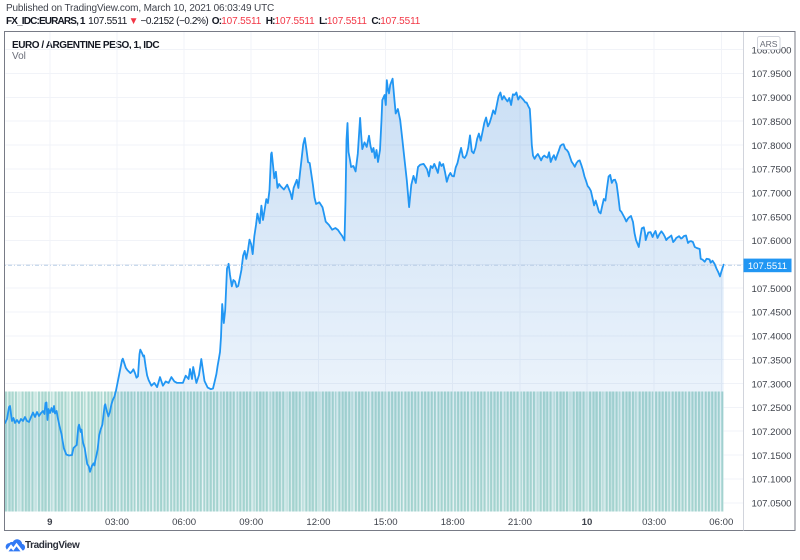 The width and height of the screenshot is (800, 560). I want to click on svg-text: 107.3500, so click(771, 361).